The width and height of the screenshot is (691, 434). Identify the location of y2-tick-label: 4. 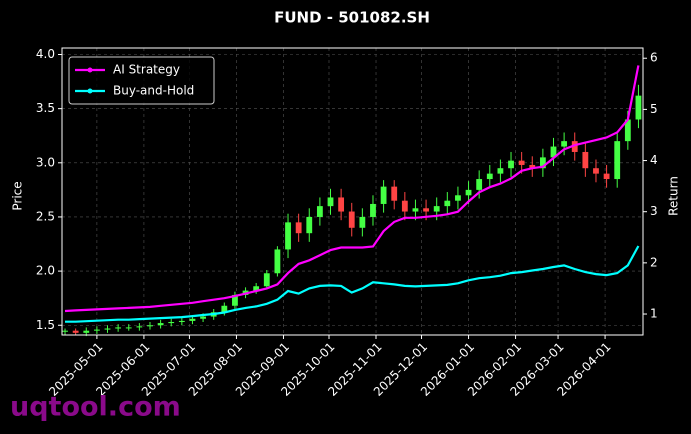
(654, 160).